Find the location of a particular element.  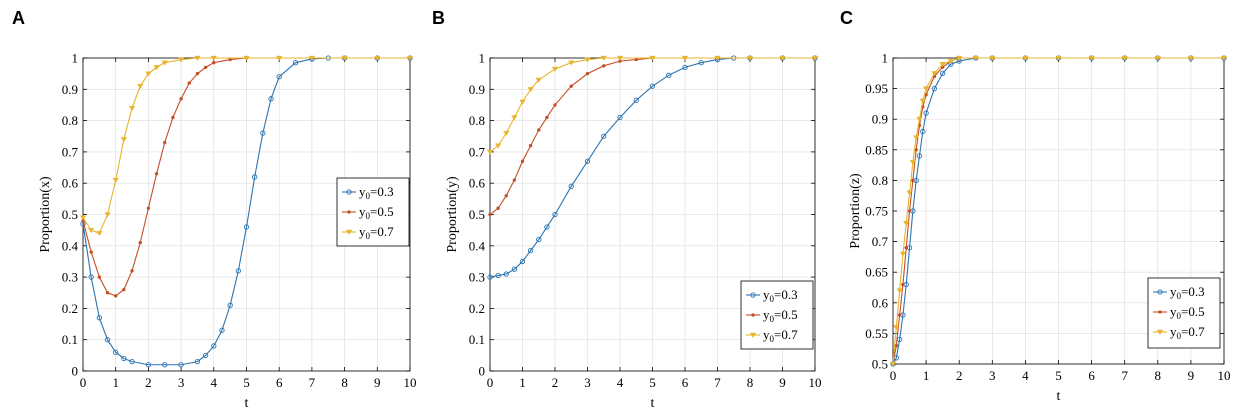

series-line is located at coordinates (652, 167).